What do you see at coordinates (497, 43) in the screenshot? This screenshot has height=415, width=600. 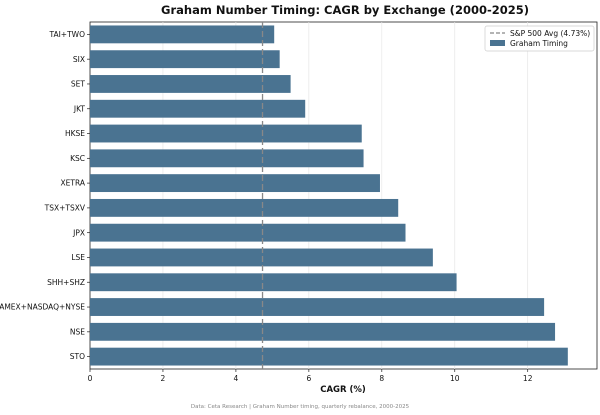 I see `legend-series-swatch` at bounding box center [497, 43].